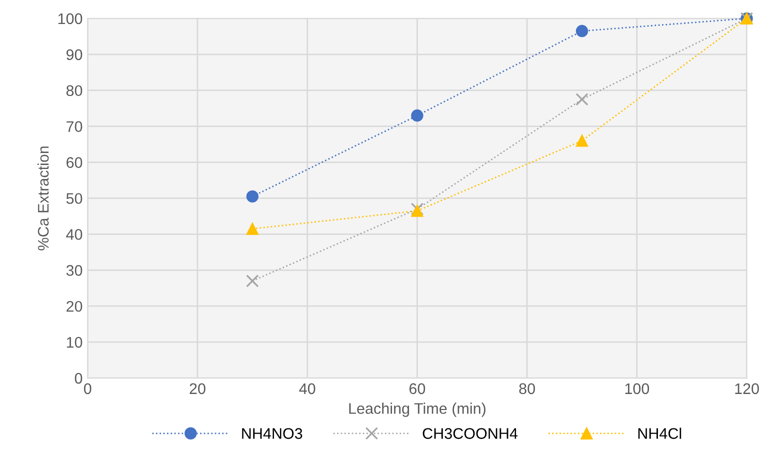  I want to click on x-tick-label: 60, so click(417, 388).